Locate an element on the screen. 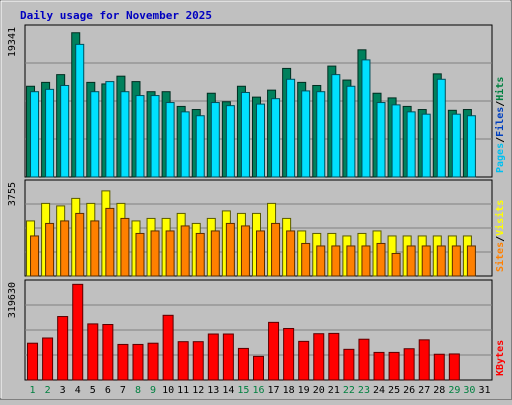 Image resolution: width=512 pixels, height=405 pixels. x-tick-label: 25 is located at coordinates (394, 390).